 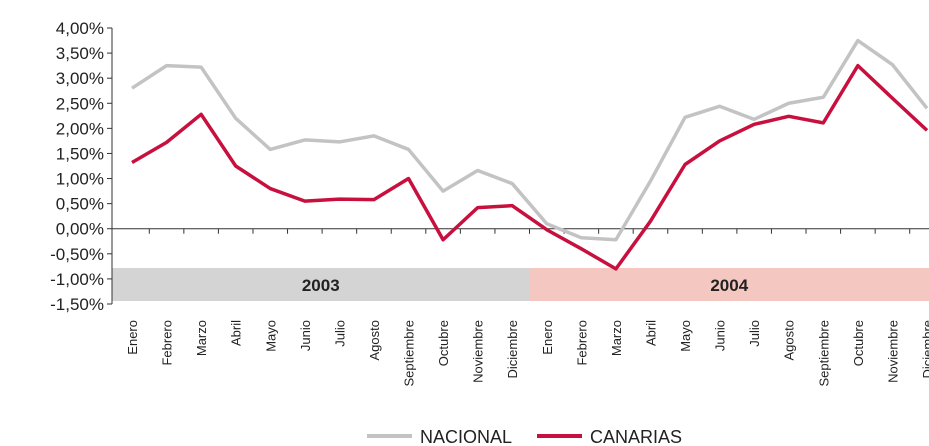 What do you see at coordinates (80, 153) in the screenshot?
I see `y-tick-label: 1,50%` at bounding box center [80, 153].